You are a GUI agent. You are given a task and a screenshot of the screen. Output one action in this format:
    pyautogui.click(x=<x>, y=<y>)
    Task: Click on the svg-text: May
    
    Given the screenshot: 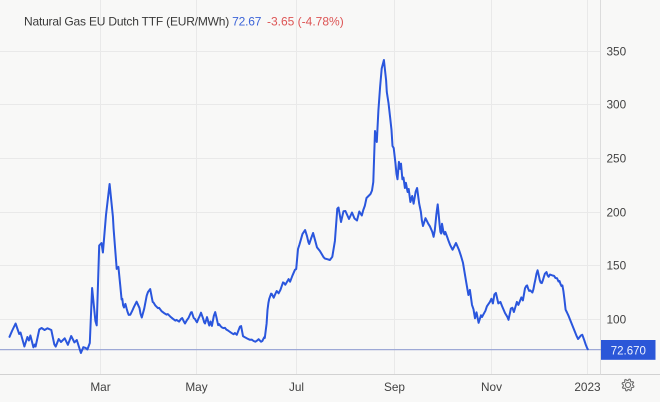 What is the action you would take?
    pyautogui.click(x=196, y=387)
    